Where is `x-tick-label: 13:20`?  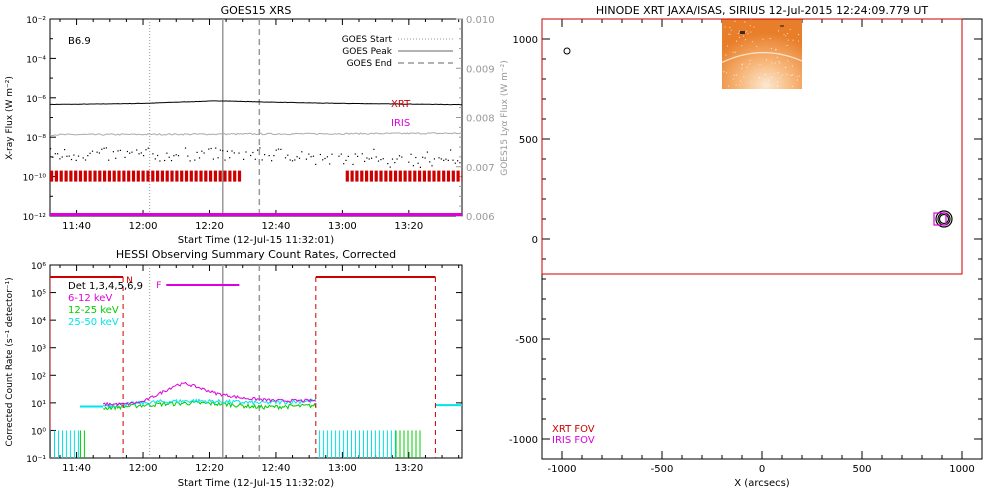
x-tick-label: 13:20 is located at coordinates (408, 226).